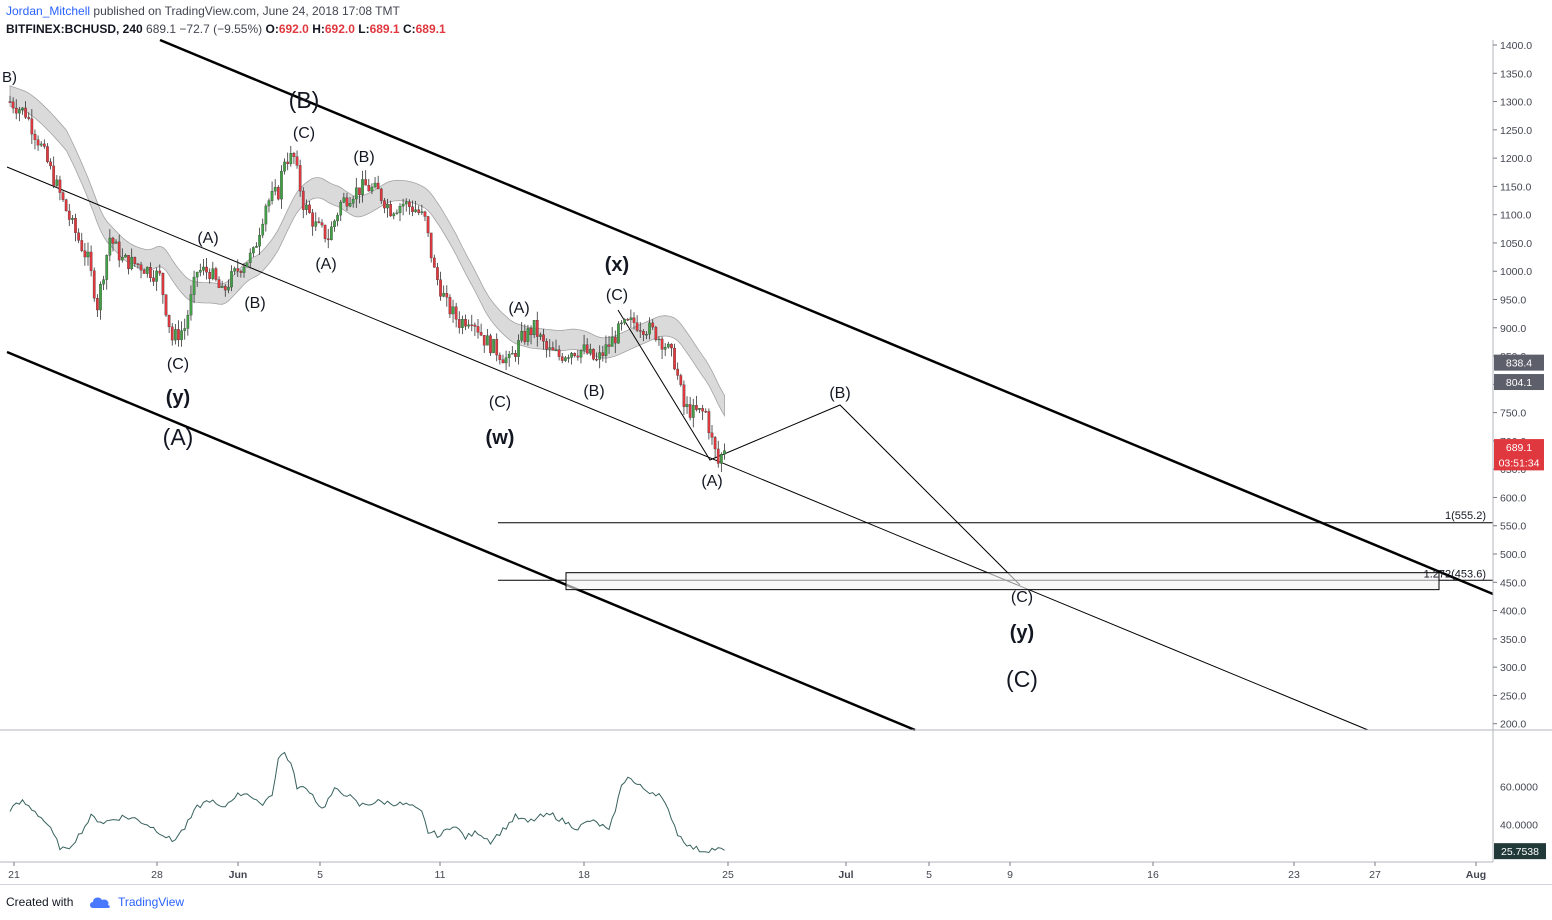  Describe the element at coordinates (320, 875) in the screenshot. I see `time-tick-label: 5` at that location.